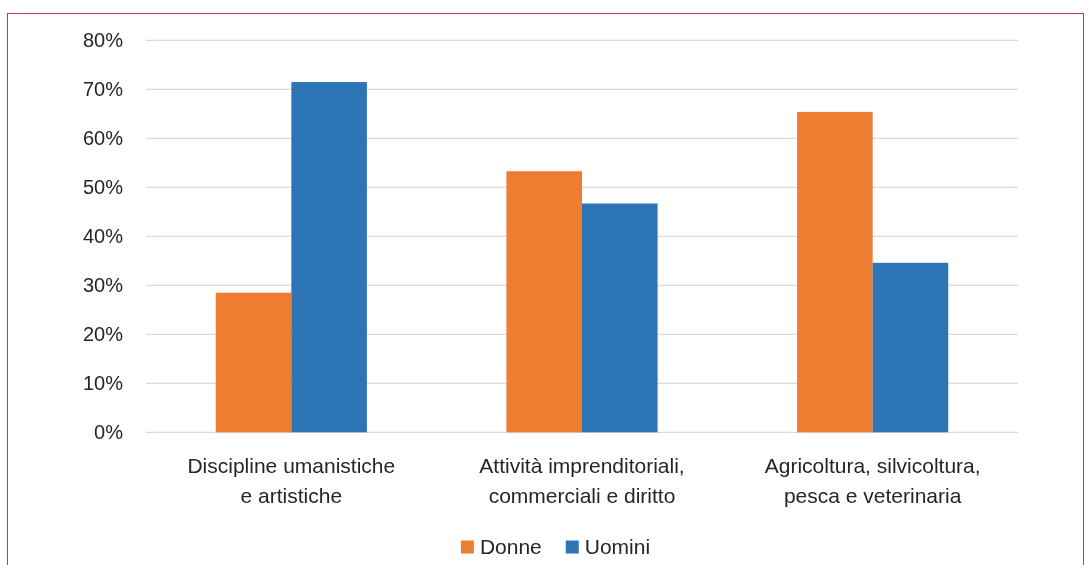 This screenshot has width=1091, height=565. I want to click on x-tick-label: Attività imprenditoriali, commerciali e diritto, so click(582, 480).